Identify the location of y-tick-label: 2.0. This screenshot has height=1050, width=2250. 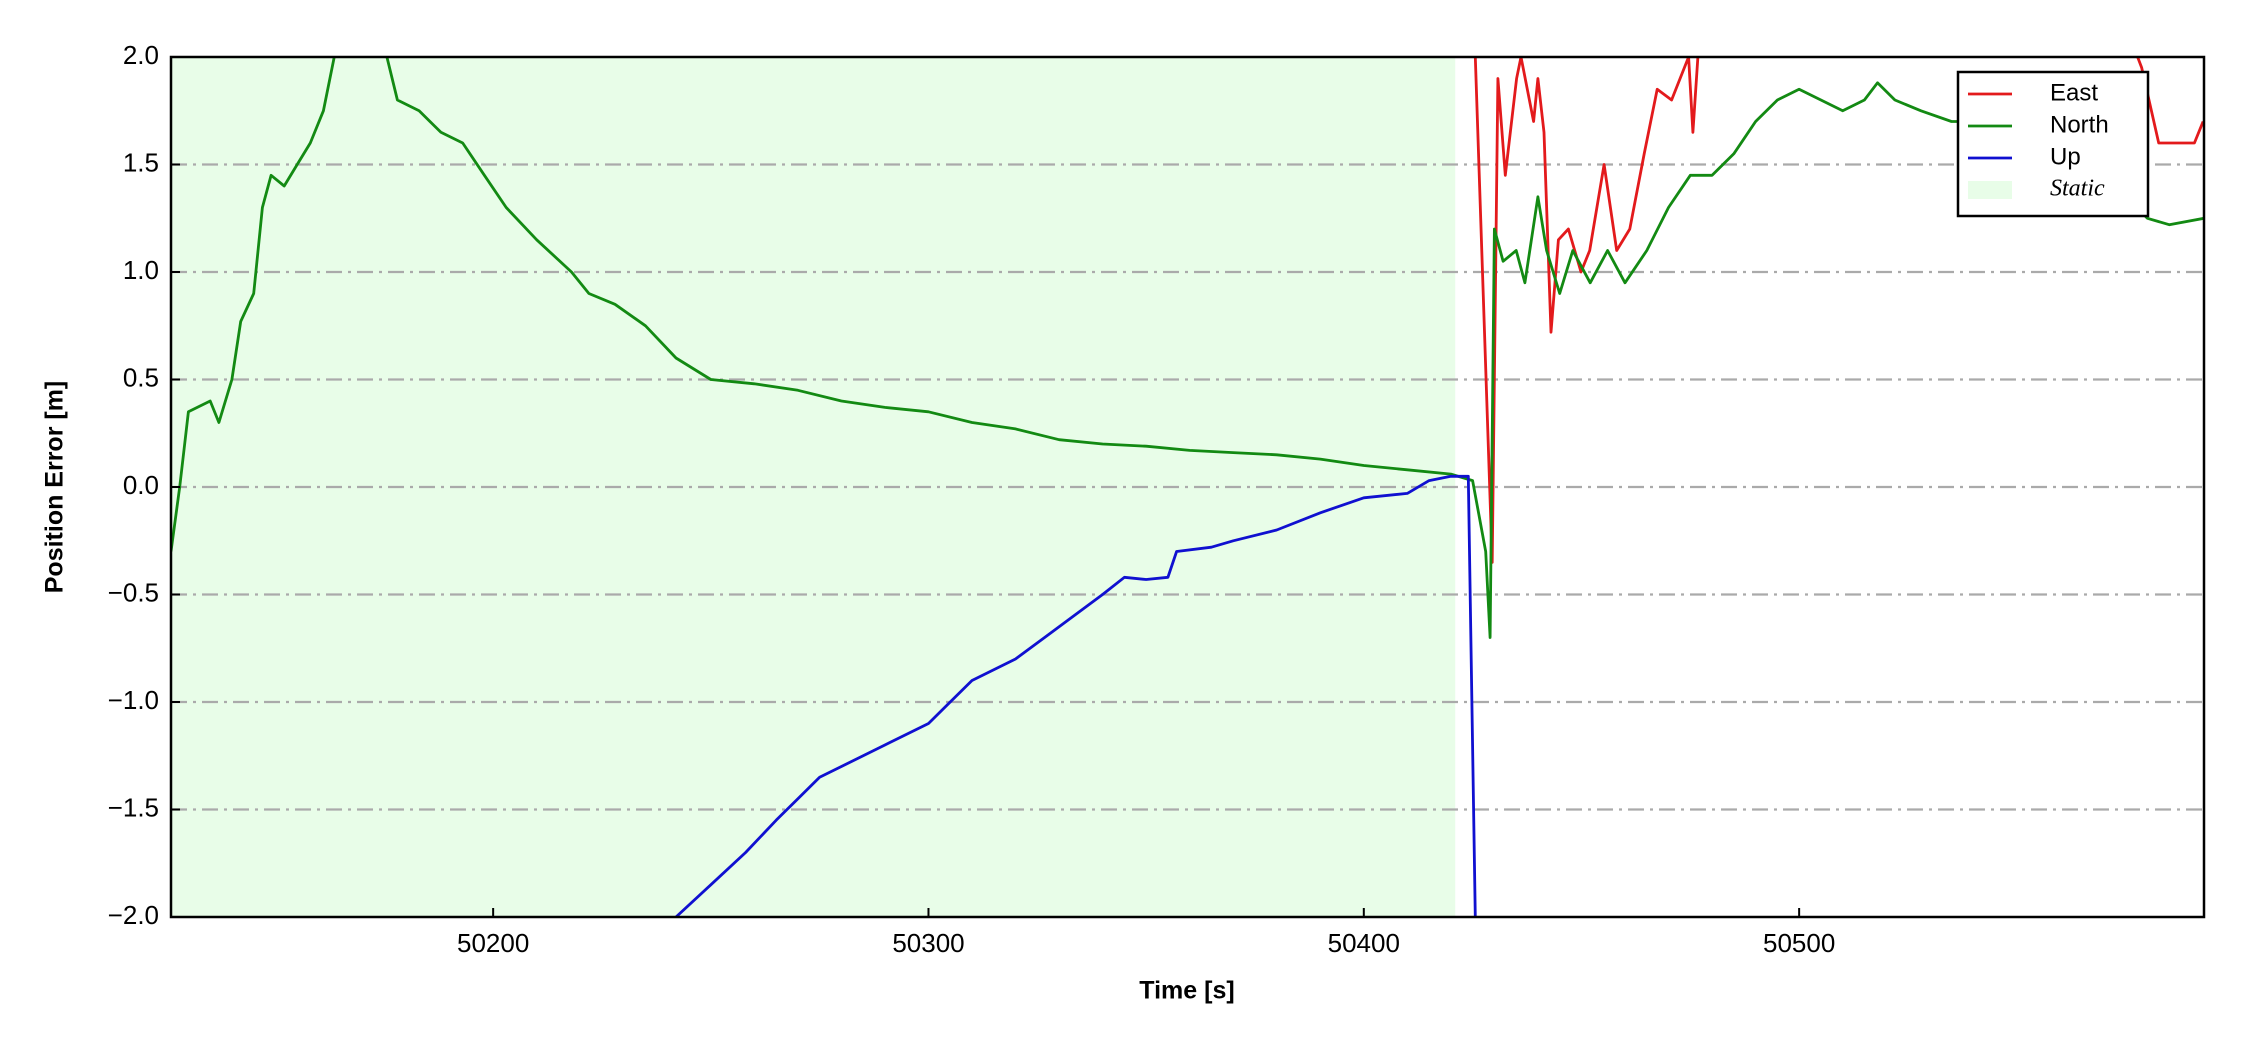
(141, 55).